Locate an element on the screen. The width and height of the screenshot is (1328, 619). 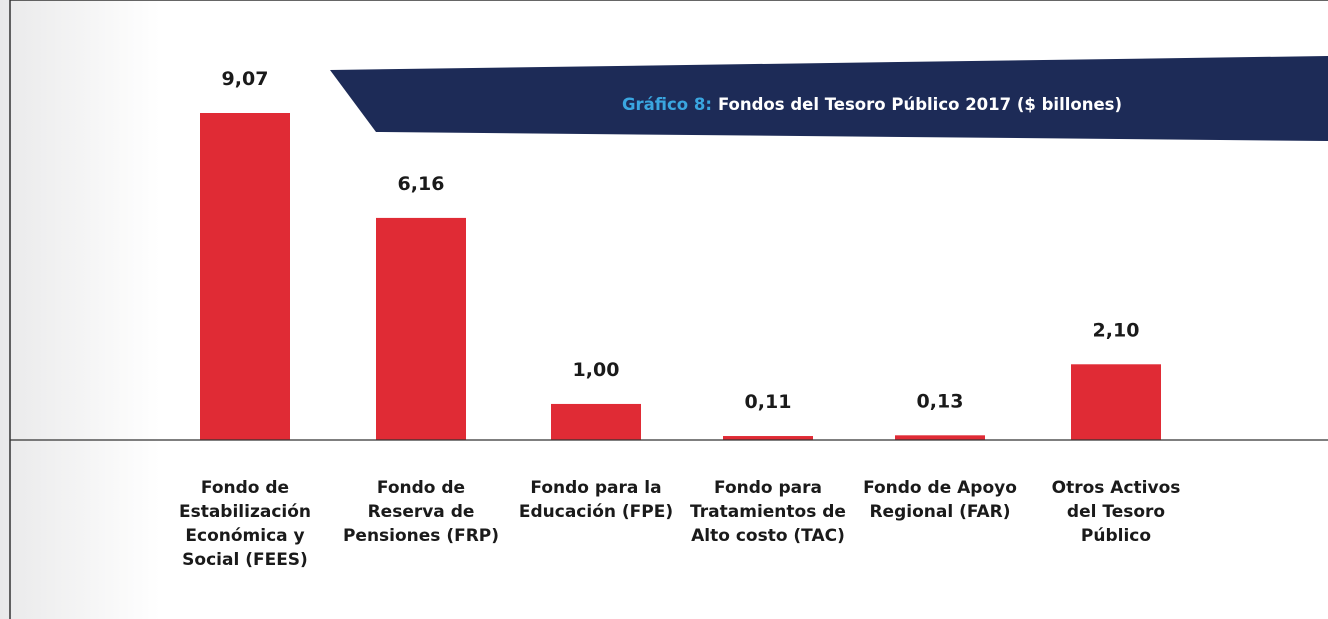
x-tick-label: Fondo de Reserva de Pensiones (FRP) is located at coordinates (421, 512).